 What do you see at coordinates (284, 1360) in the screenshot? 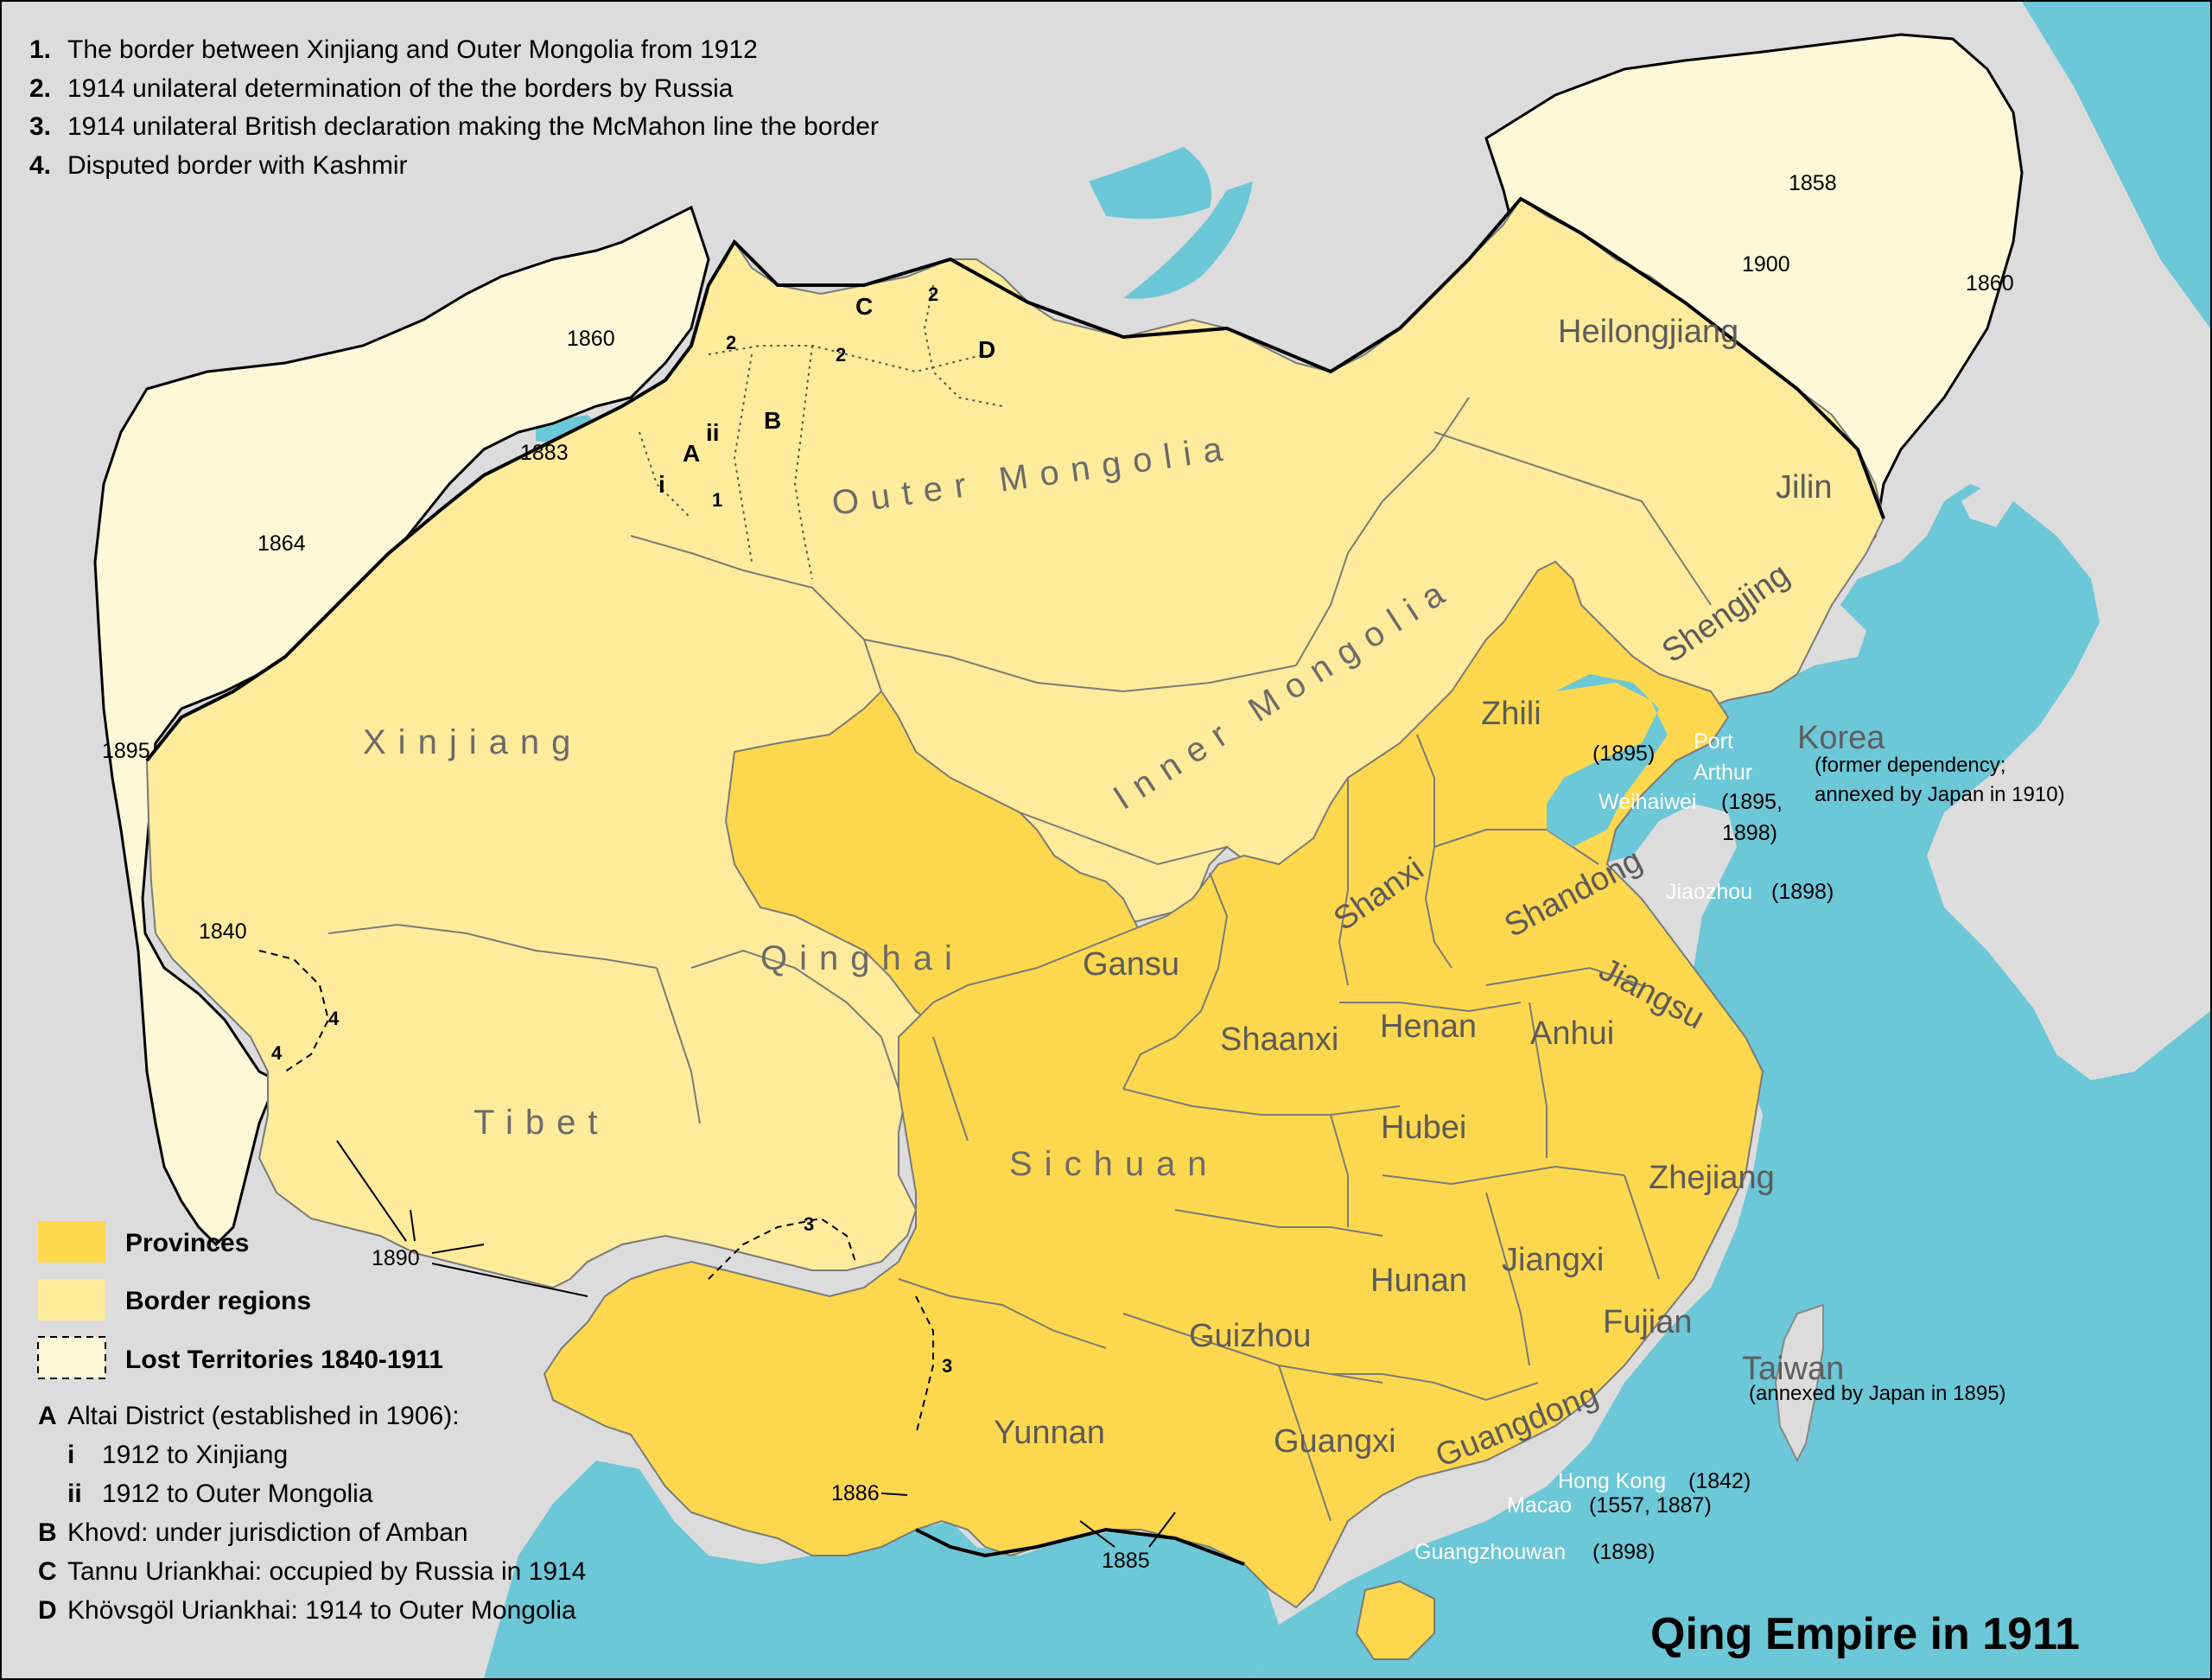
I see `legend-label-lost-territories: Lost Territories 1840-1911` at bounding box center [284, 1360].